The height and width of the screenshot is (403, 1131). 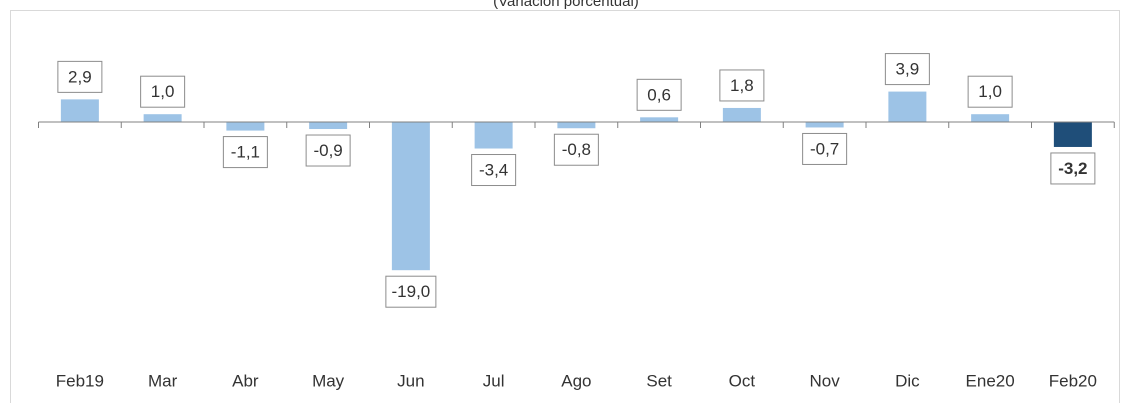 I want to click on x-tick-label: Nov, so click(x=825, y=380).